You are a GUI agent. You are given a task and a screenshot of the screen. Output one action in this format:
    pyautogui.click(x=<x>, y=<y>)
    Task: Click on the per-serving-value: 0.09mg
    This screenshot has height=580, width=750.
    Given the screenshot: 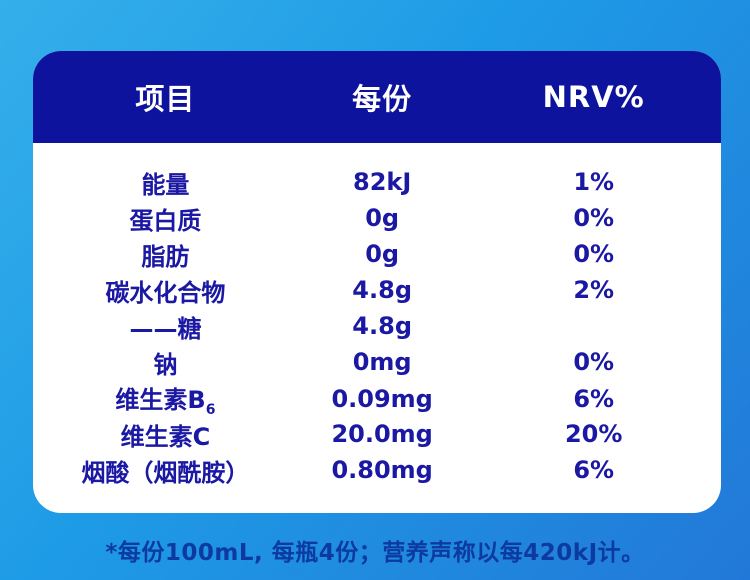 What is the action you would take?
    pyautogui.click(x=382, y=398)
    